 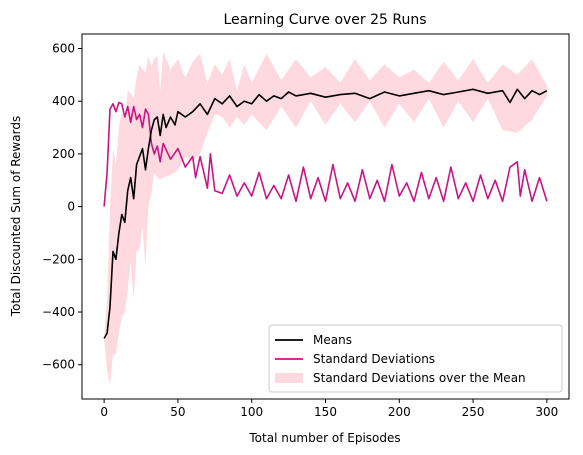 What do you see at coordinates (374, 359) in the screenshot?
I see `legend-label-std: Standard Deviations` at bounding box center [374, 359].